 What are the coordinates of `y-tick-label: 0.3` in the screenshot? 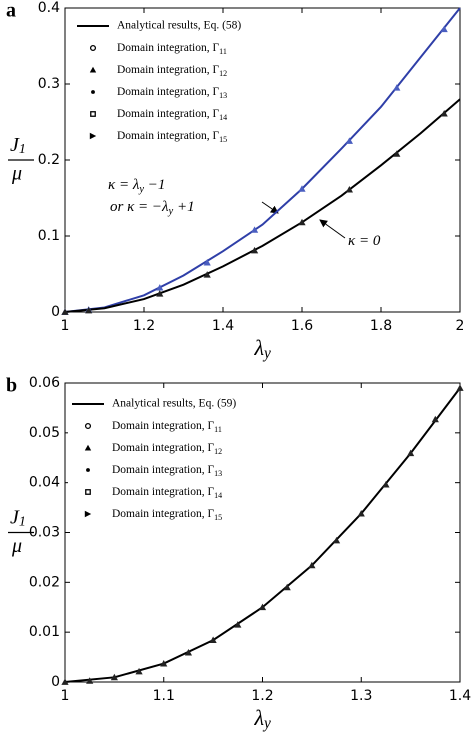 It's located at (49, 84).